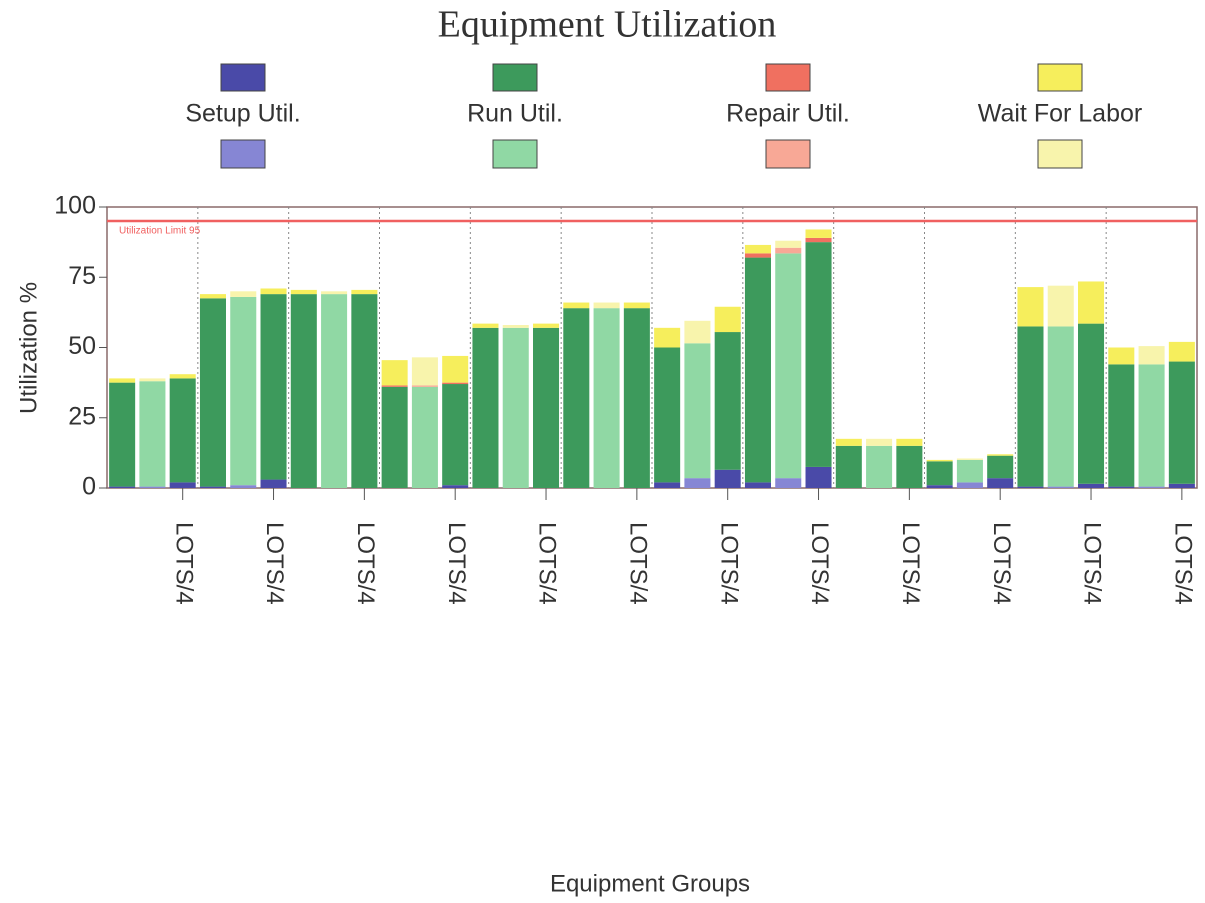  Describe the element at coordinates (515, 114) in the screenshot. I see `legend-label: Run Util.` at that location.